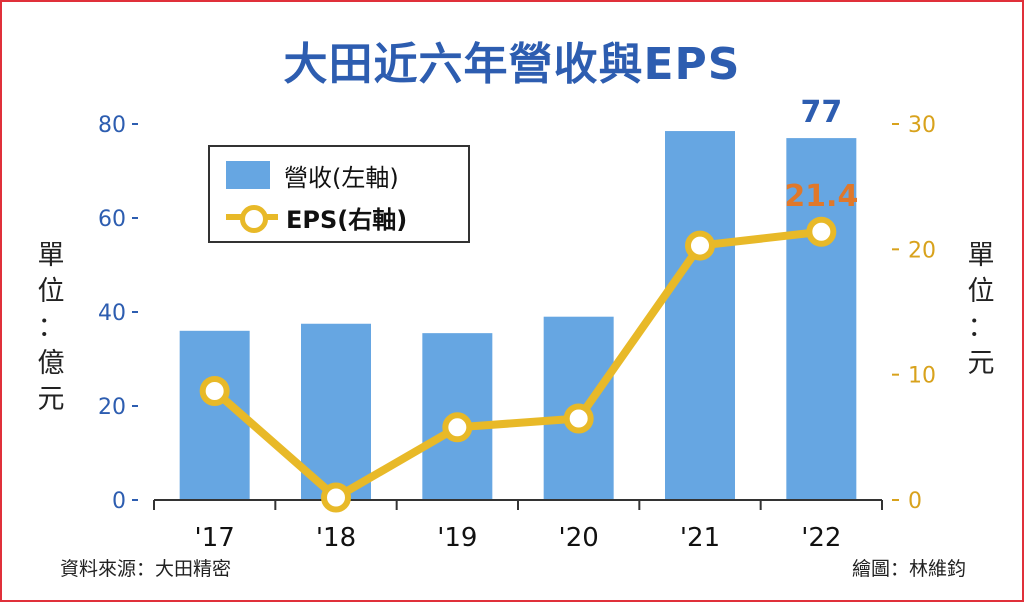  Describe the element at coordinates (821, 538) in the screenshot. I see `x-axis-category-label: '22` at that location.